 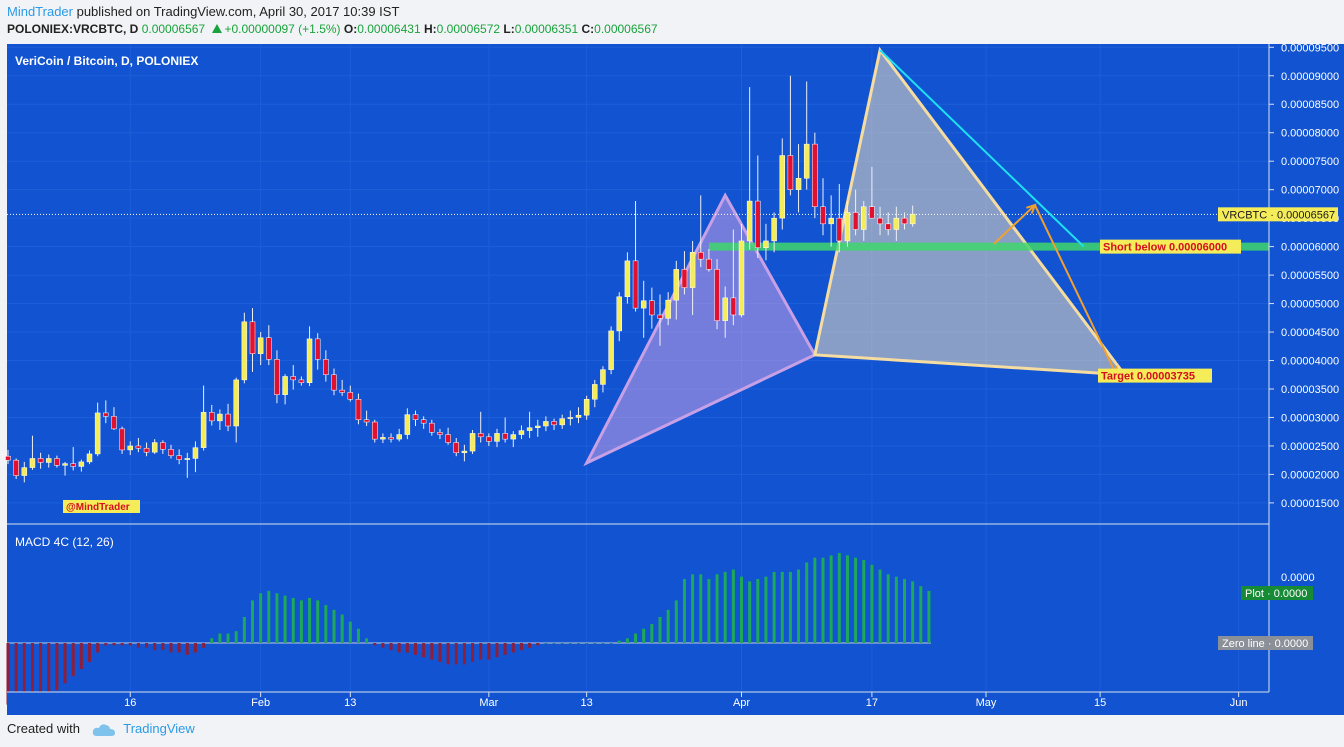 What do you see at coordinates (675, 703) in the screenshot?
I see `time-axis` at bounding box center [675, 703].